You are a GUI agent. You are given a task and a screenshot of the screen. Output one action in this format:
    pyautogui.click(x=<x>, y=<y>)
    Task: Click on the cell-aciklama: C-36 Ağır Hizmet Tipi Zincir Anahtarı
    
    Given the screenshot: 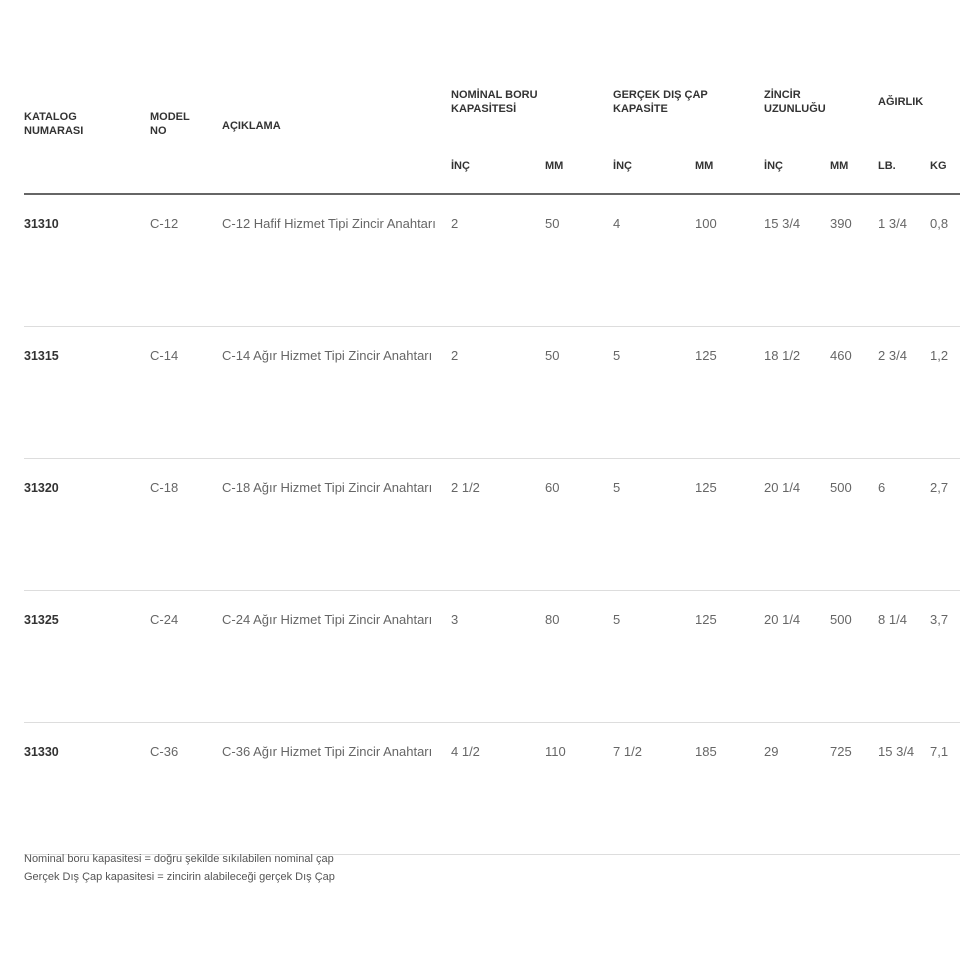 What is the action you would take?
    pyautogui.click(x=336, y=788)
    